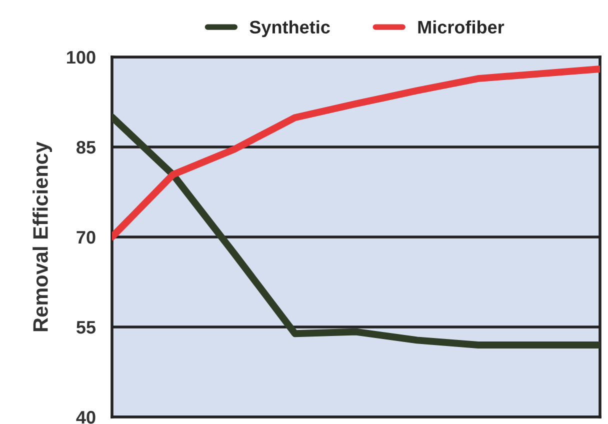 The width and height of the screenshot is (608, 424). I want to click on y-tick-label: 70, so click(86, 237).